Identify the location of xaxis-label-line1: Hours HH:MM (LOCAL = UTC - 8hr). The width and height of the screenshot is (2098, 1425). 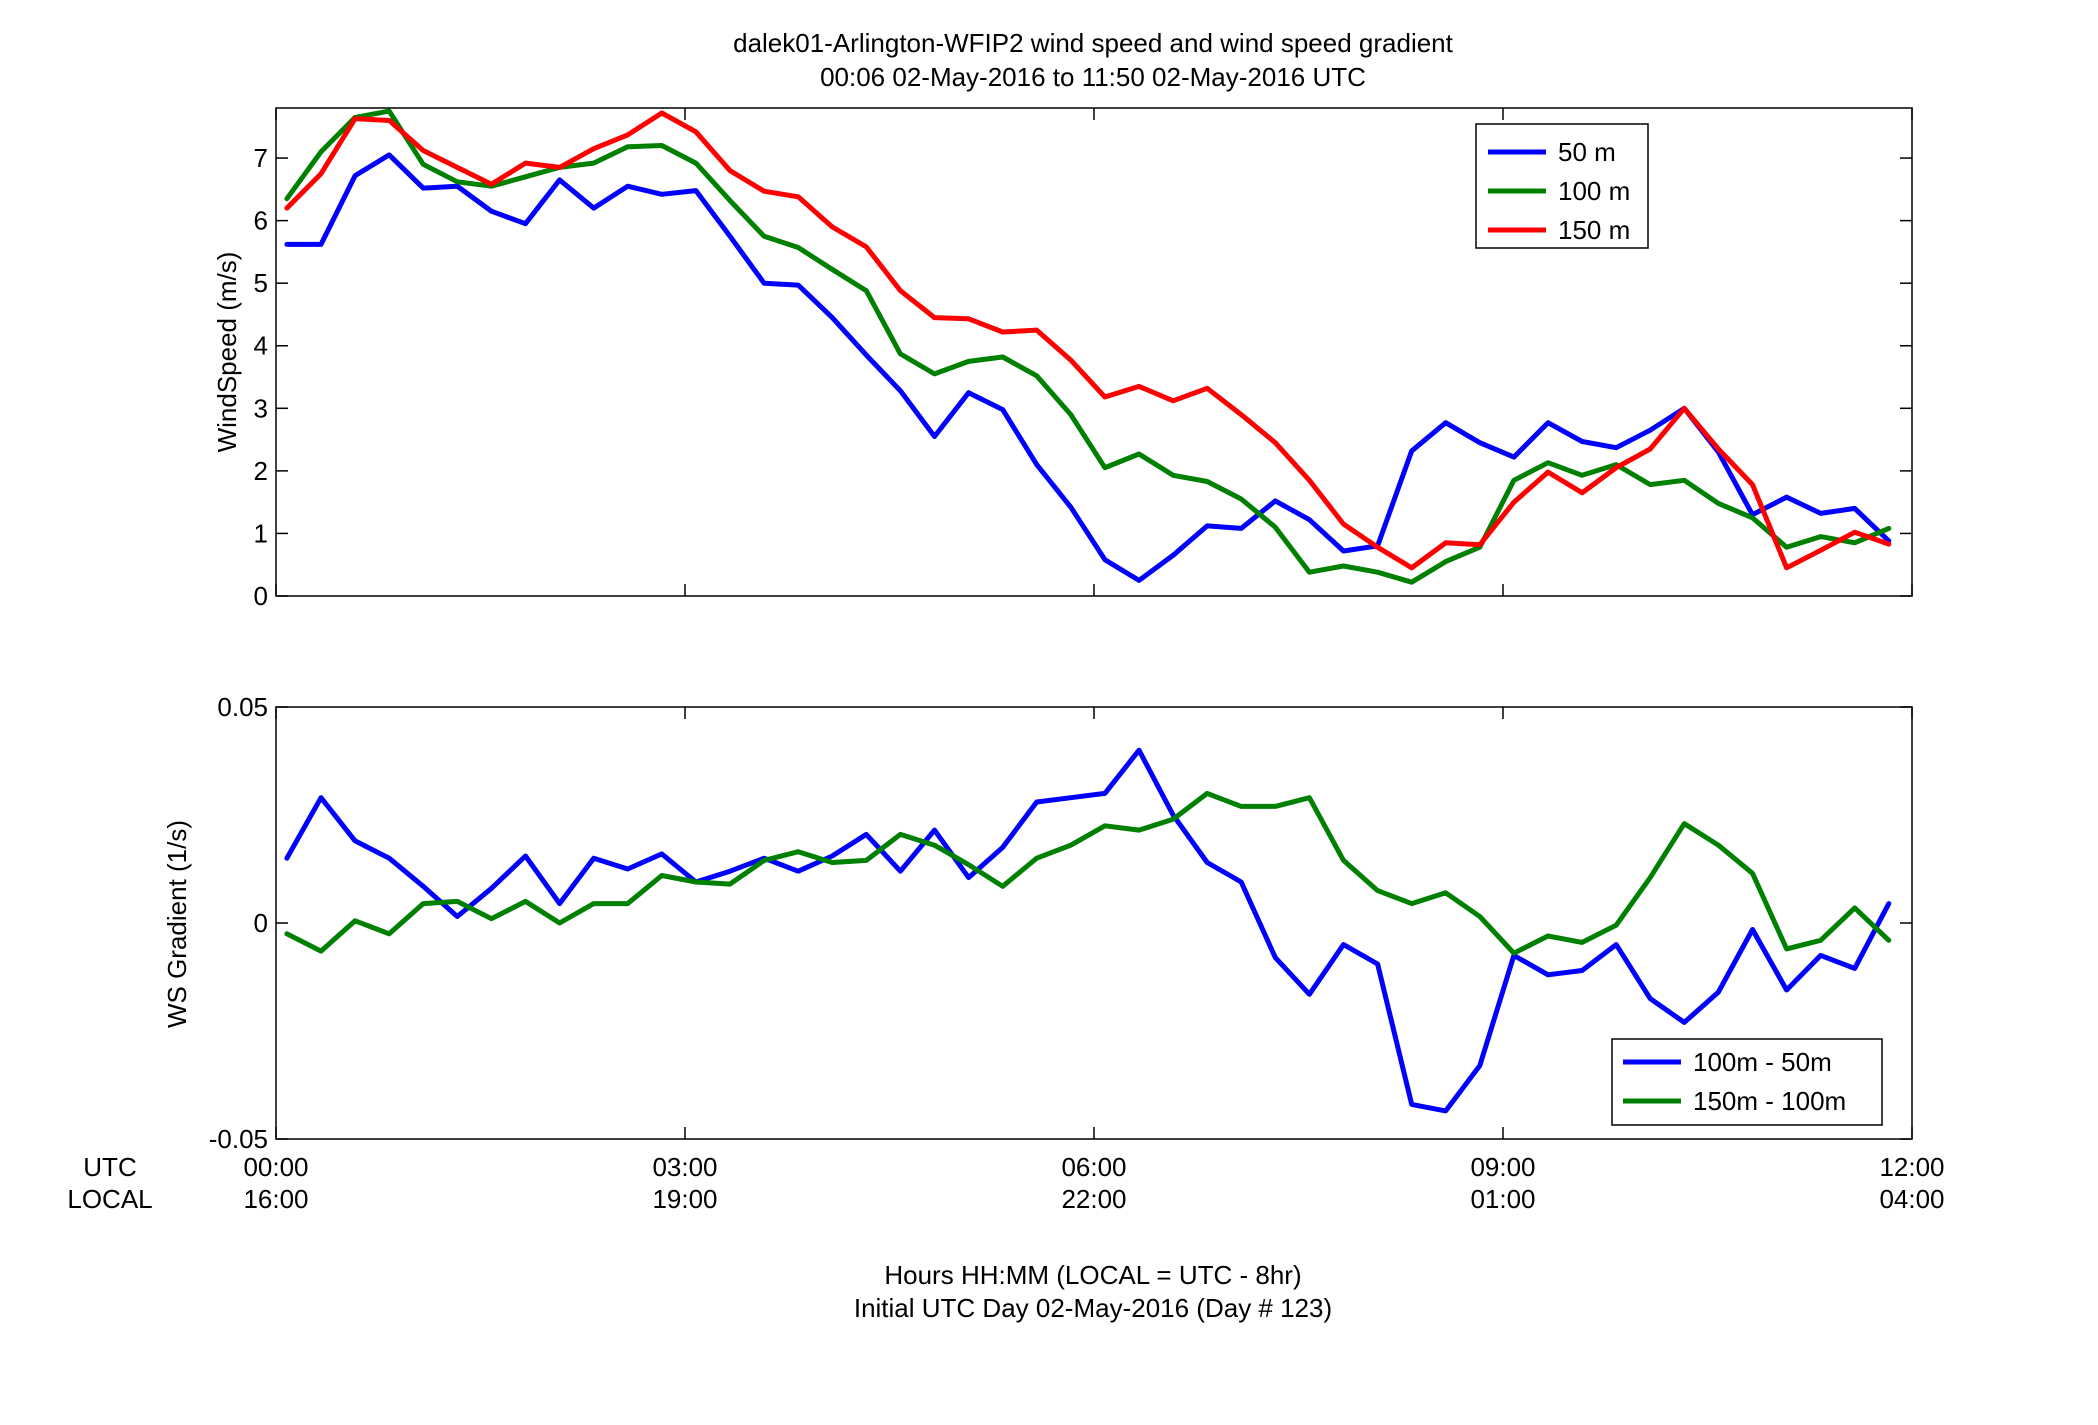
(1092, 1275).